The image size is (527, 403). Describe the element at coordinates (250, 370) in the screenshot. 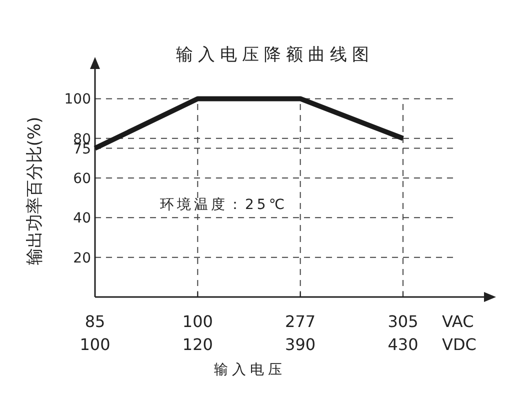

I see `x-axis-title: 输入电压` at that location.